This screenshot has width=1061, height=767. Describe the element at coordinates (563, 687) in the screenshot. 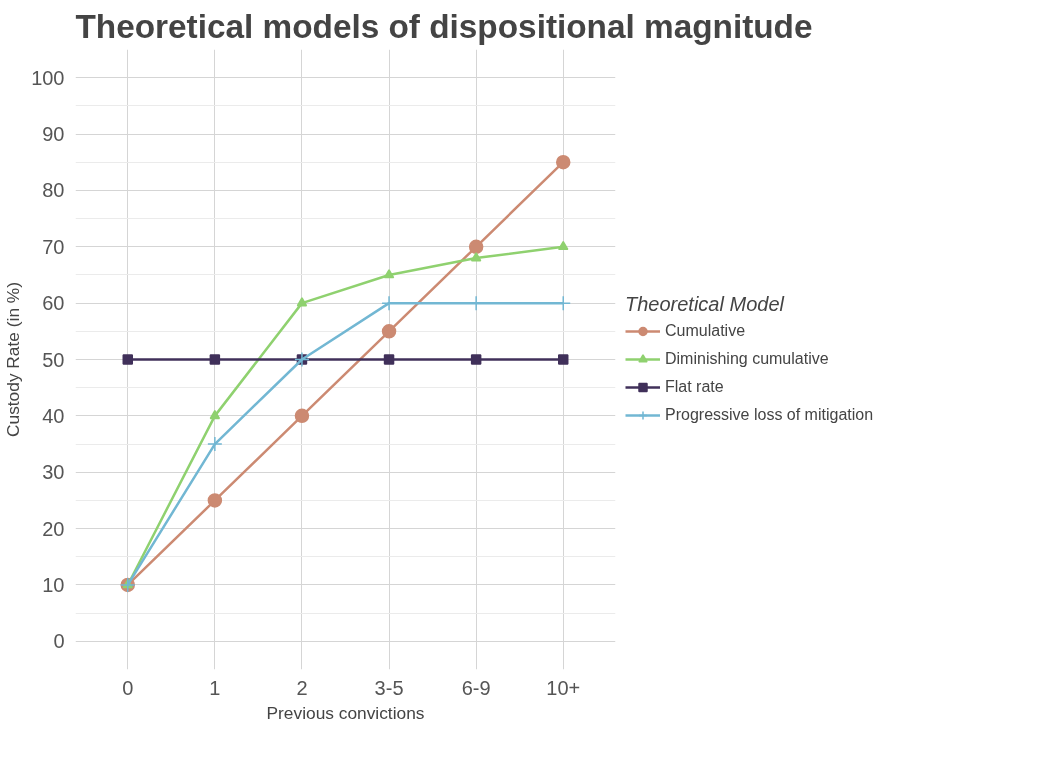

I see `x-tick-label: 10+` at that location.